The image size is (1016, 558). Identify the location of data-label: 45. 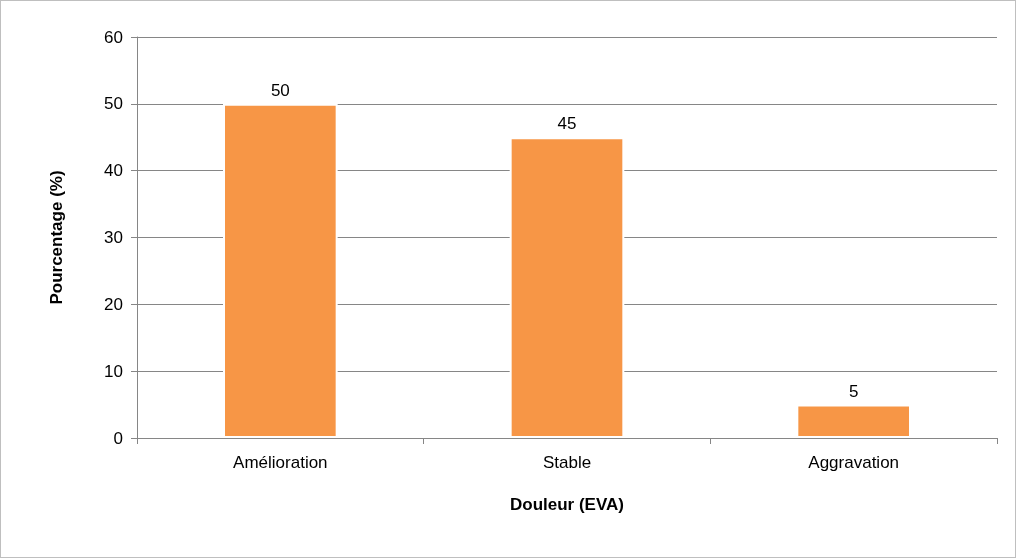
(567, 124).